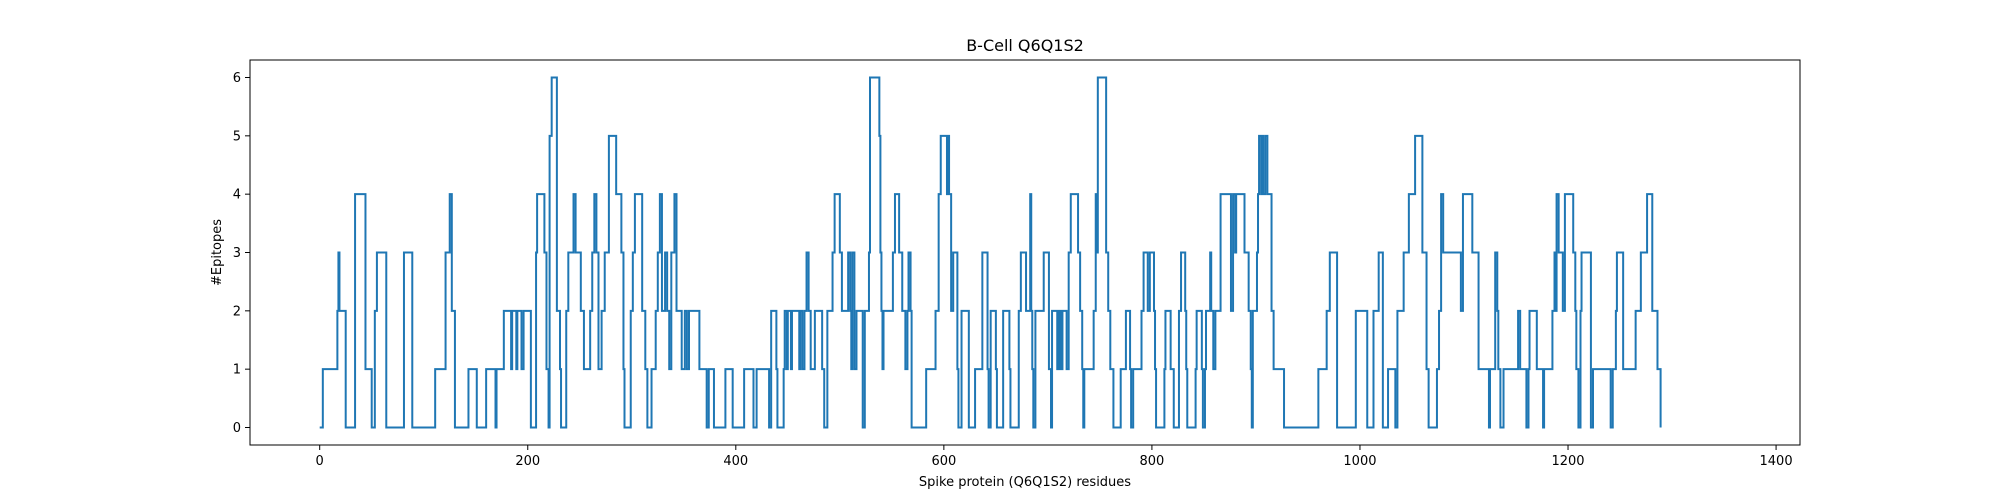  Describe the element at coordinates (320, 461) in the screenshot. I see `x-tick-label: 0` at that location.